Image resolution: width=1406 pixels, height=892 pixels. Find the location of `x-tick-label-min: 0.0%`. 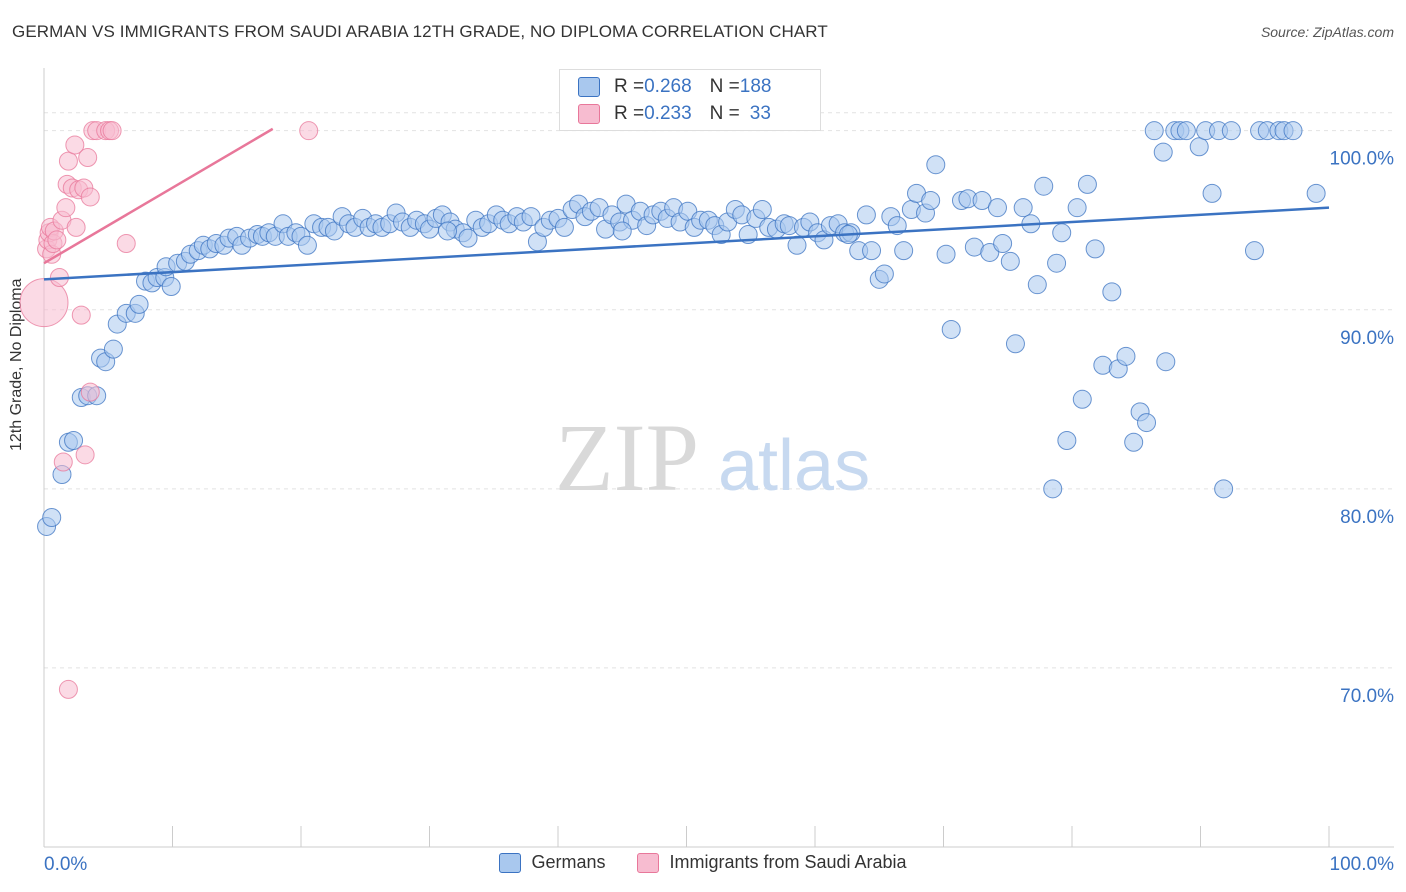

x-tick-label-min: 0.0% is located at coordinates (65, 864).